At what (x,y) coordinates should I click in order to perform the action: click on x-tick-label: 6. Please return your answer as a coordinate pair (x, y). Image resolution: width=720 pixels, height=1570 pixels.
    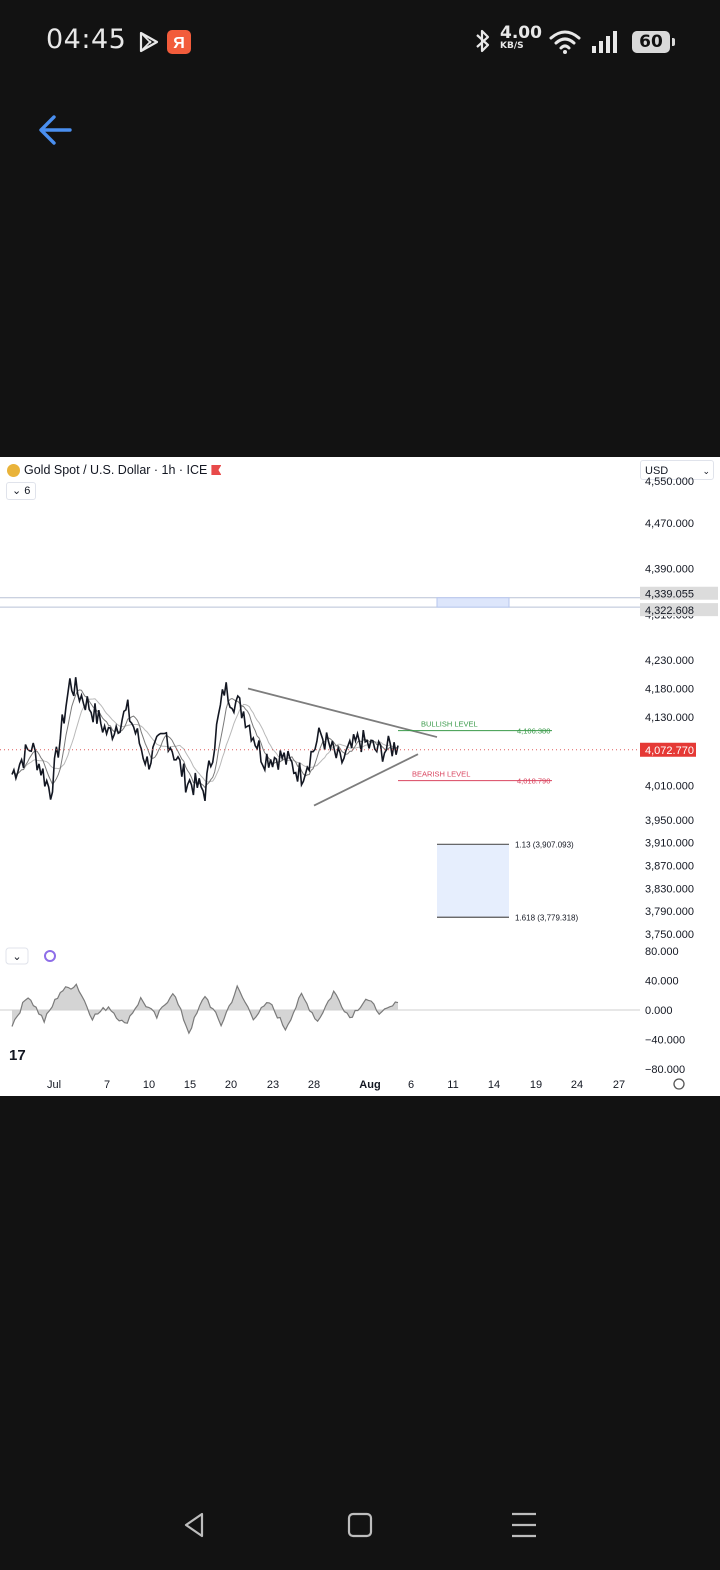
    Looking at the image, I should click on (411, 1085).